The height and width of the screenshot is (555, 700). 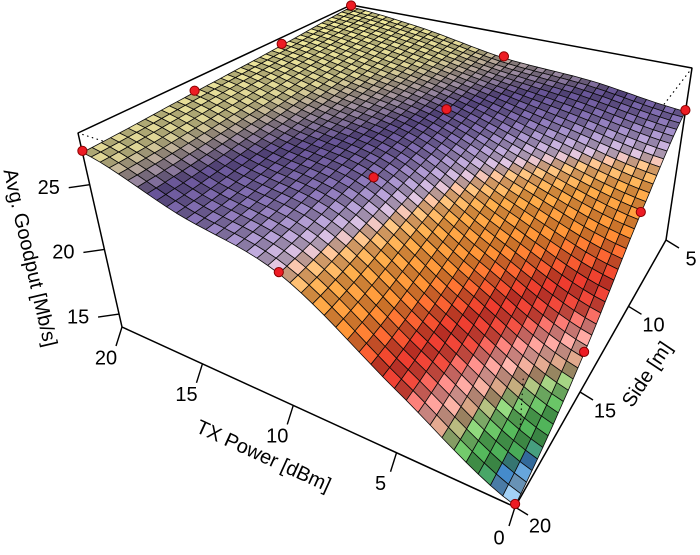 What do you see at coordinates (605, 411) in the screenshot?
I see `y-axis-tick-label: 15` at bounding box center [605, 411].